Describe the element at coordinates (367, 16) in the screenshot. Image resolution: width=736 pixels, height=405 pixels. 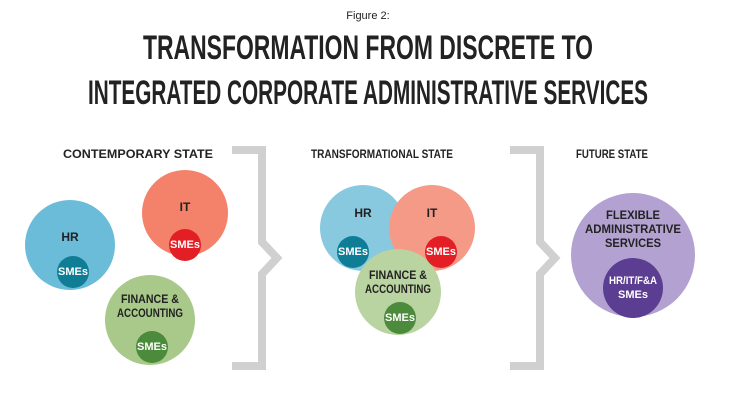
I see `figure-label: Figure 2:` at that location.